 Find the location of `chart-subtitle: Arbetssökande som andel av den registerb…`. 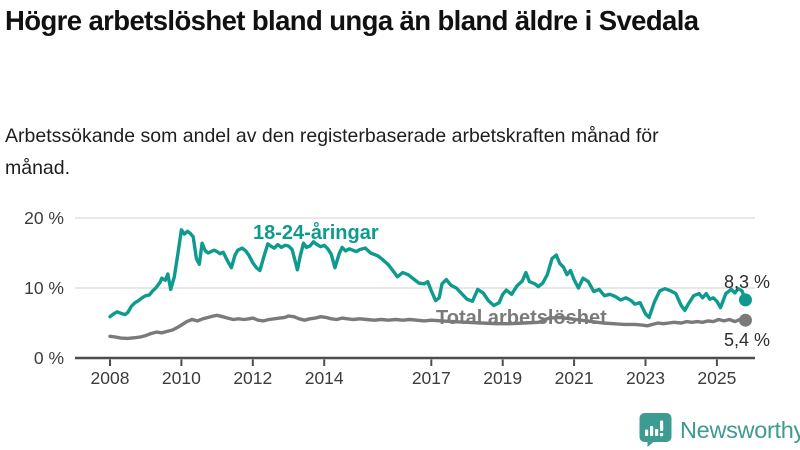

chart-subtitle: Arbetssökande som andel av den registerb… is located at coordinates (332, 152).